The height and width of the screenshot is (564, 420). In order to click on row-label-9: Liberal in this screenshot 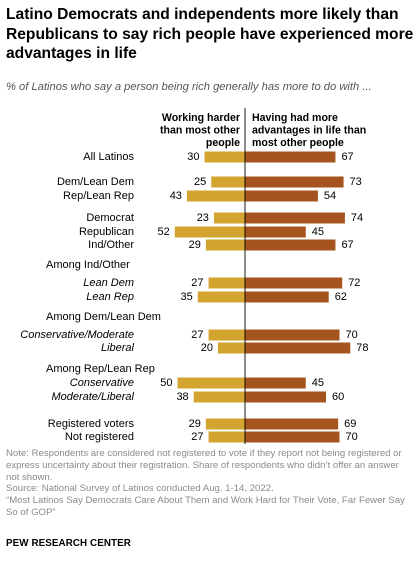, I will do `click(118, 348)`.